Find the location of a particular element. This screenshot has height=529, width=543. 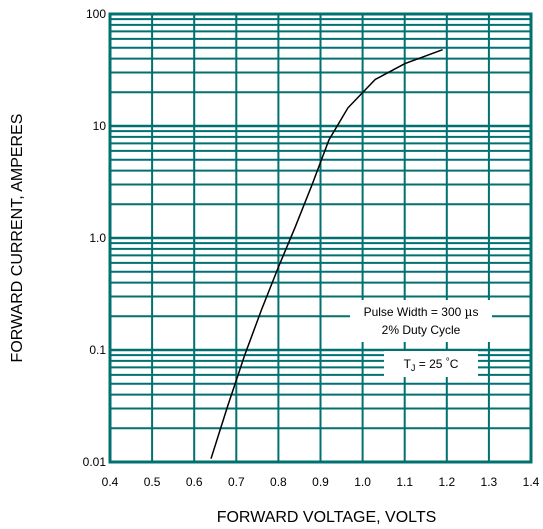

x-tick-label: 1.1 is located at coordinates (404, 482).